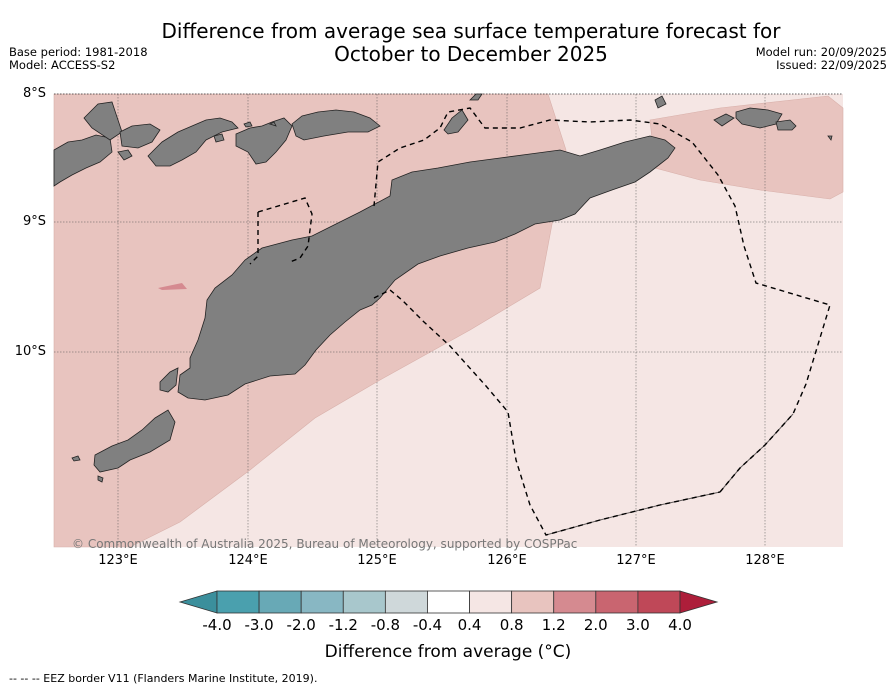 The width and height of the screenshot is (896, 690). Describe the element at coordinates (140, 136) in the screenshot. I see `adonara-island` at that location.